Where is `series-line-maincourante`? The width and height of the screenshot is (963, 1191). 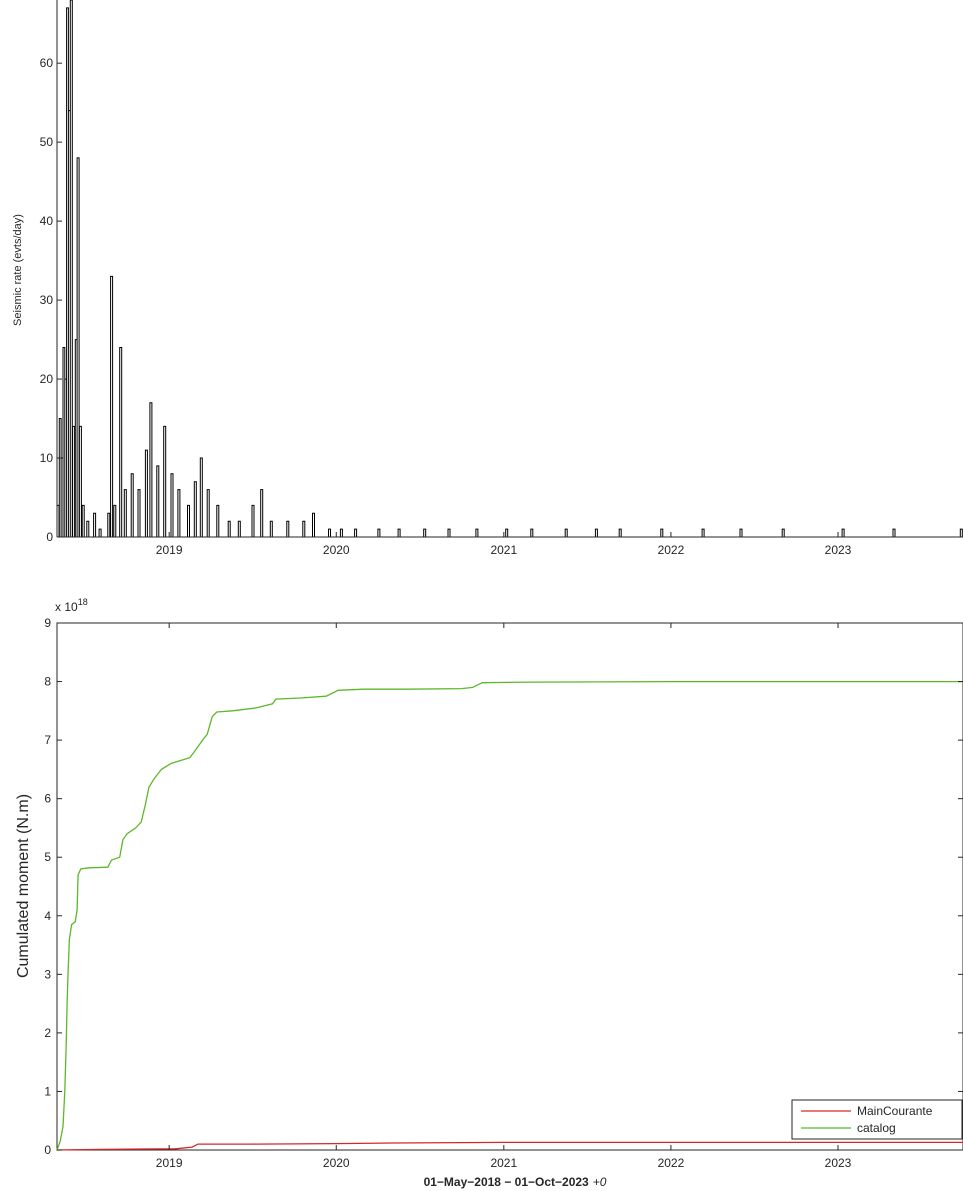 series-line-maincourante is located at coordinates (509, 1146).